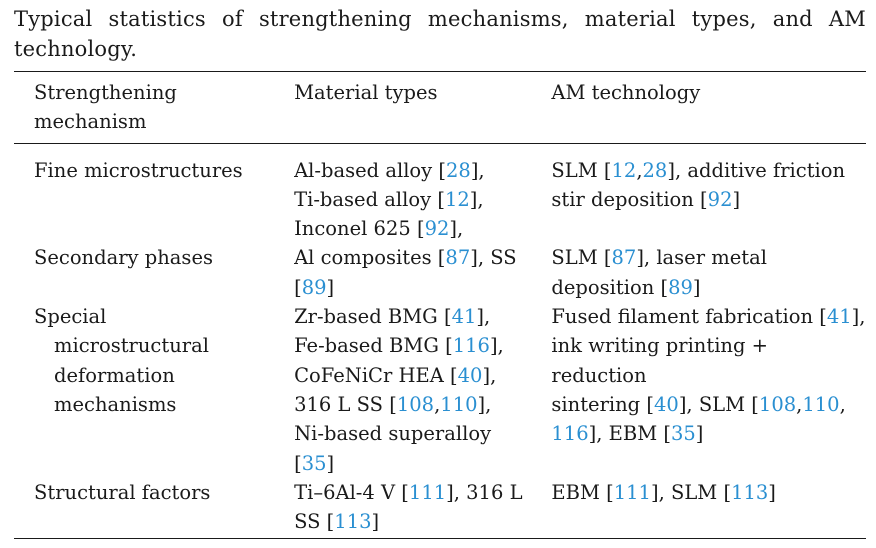  What do you see at coordinates (422, 375) in the screenshot?
I see `cell-line: CoFeNiCr HEA [40],` at bounding box center [422, 375].